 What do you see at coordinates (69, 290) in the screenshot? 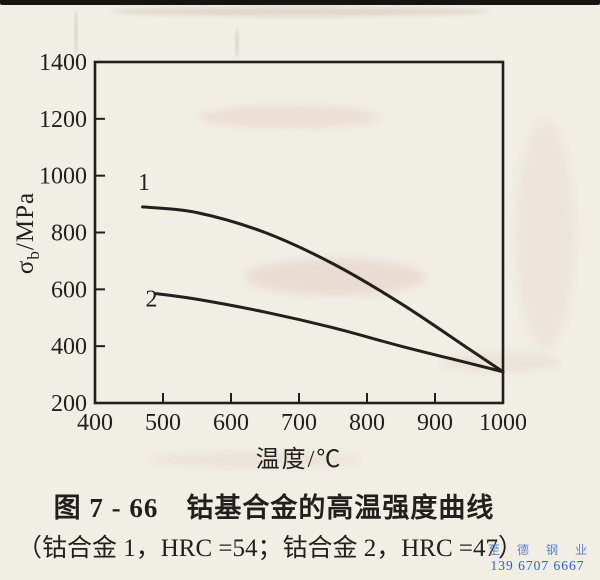
I see `y-tick-label: 600` at bounding box center [69, 290].